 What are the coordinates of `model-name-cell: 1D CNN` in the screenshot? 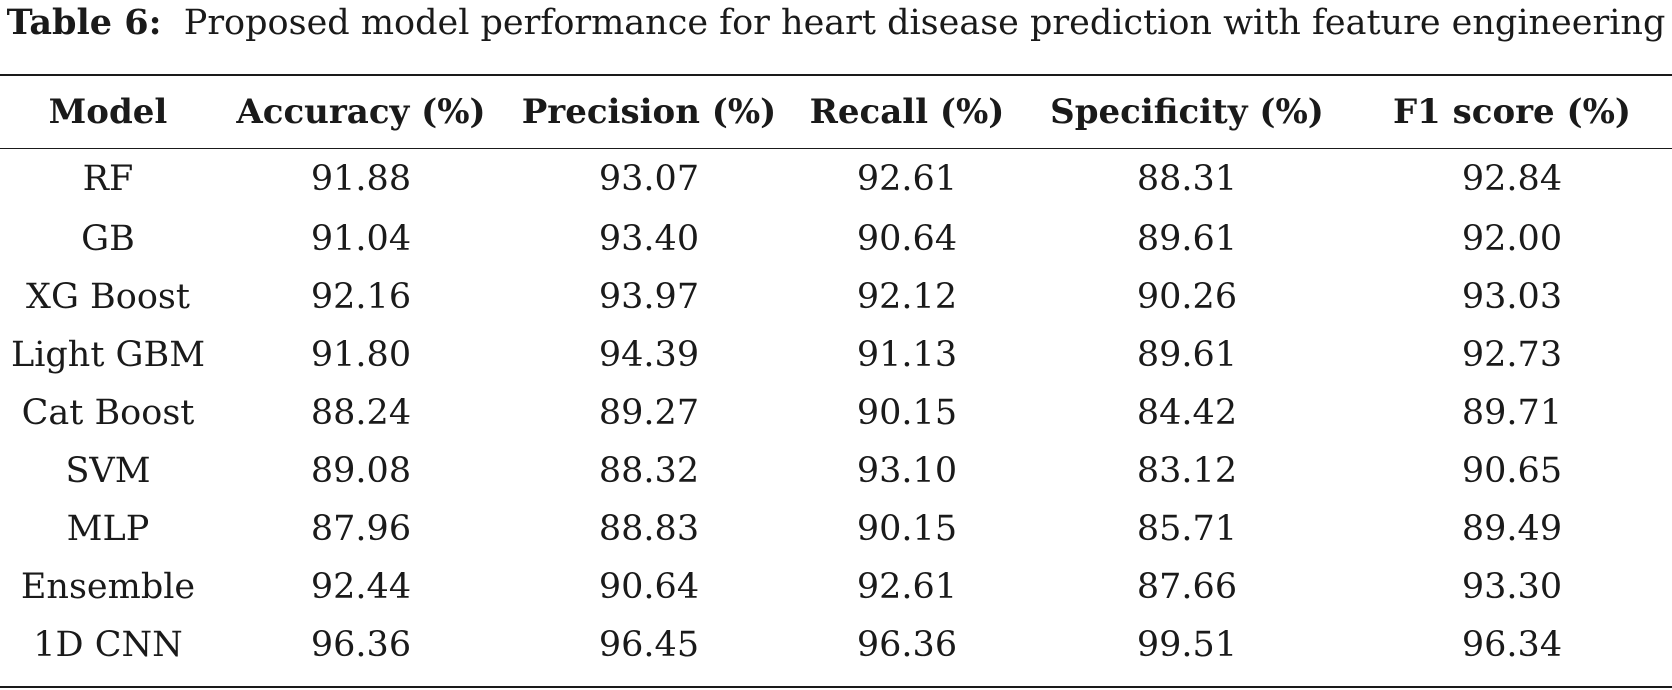 It's located at (108, 645).